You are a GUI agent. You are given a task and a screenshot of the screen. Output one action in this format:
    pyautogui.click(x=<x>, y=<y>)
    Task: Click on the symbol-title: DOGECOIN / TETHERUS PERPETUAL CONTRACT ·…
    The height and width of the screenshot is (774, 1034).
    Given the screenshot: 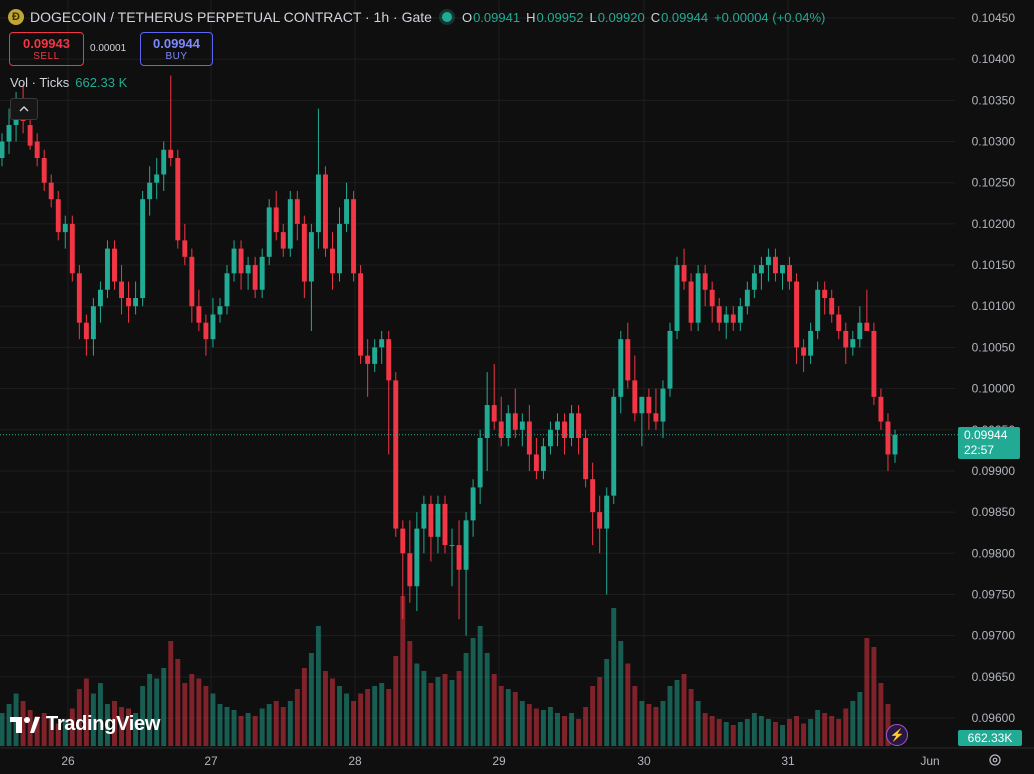 What is the action you would take?
    pyautogui.click(x=231, y=17)
    